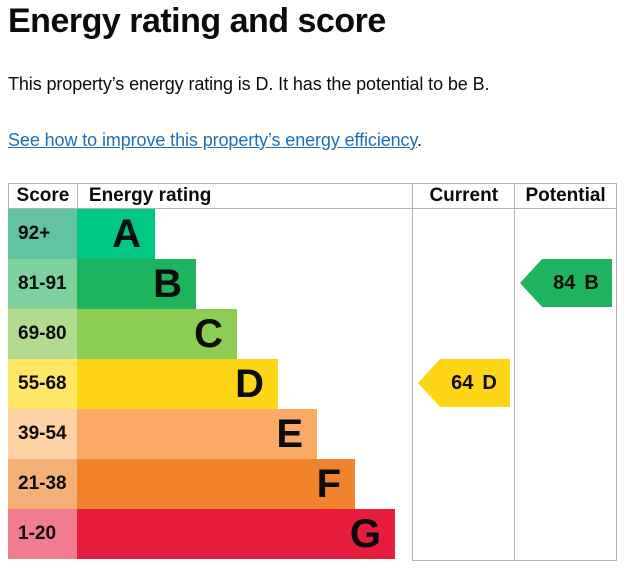 This screenshot has height=575, width=627. I want to click on band-score-range: 81-91, so click(42, 284).